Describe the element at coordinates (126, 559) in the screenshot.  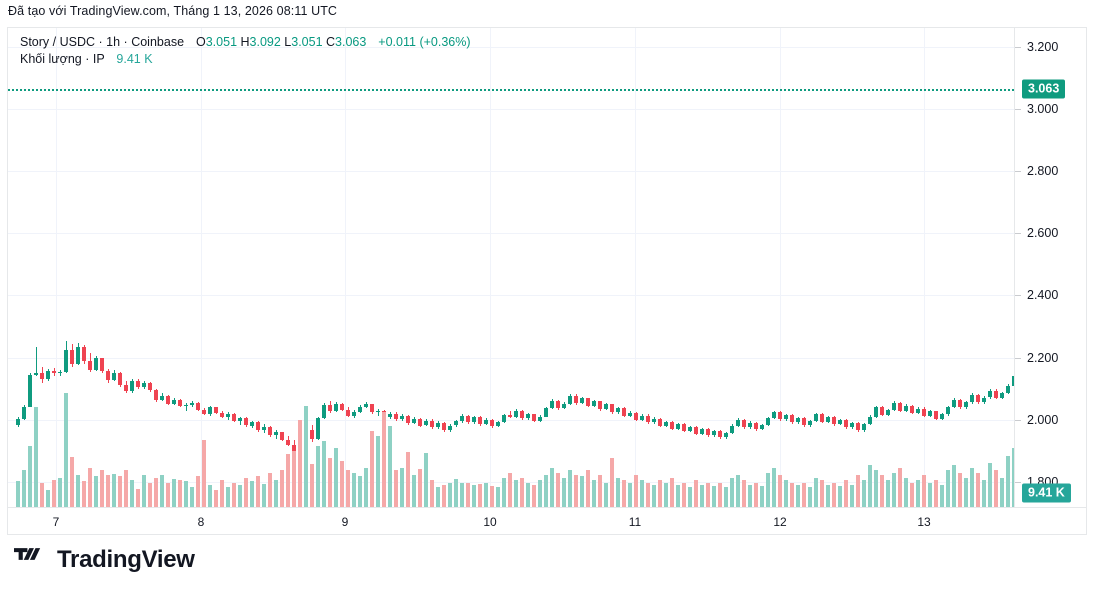
I see `tradingview-wordmark: TradingView` at that location.